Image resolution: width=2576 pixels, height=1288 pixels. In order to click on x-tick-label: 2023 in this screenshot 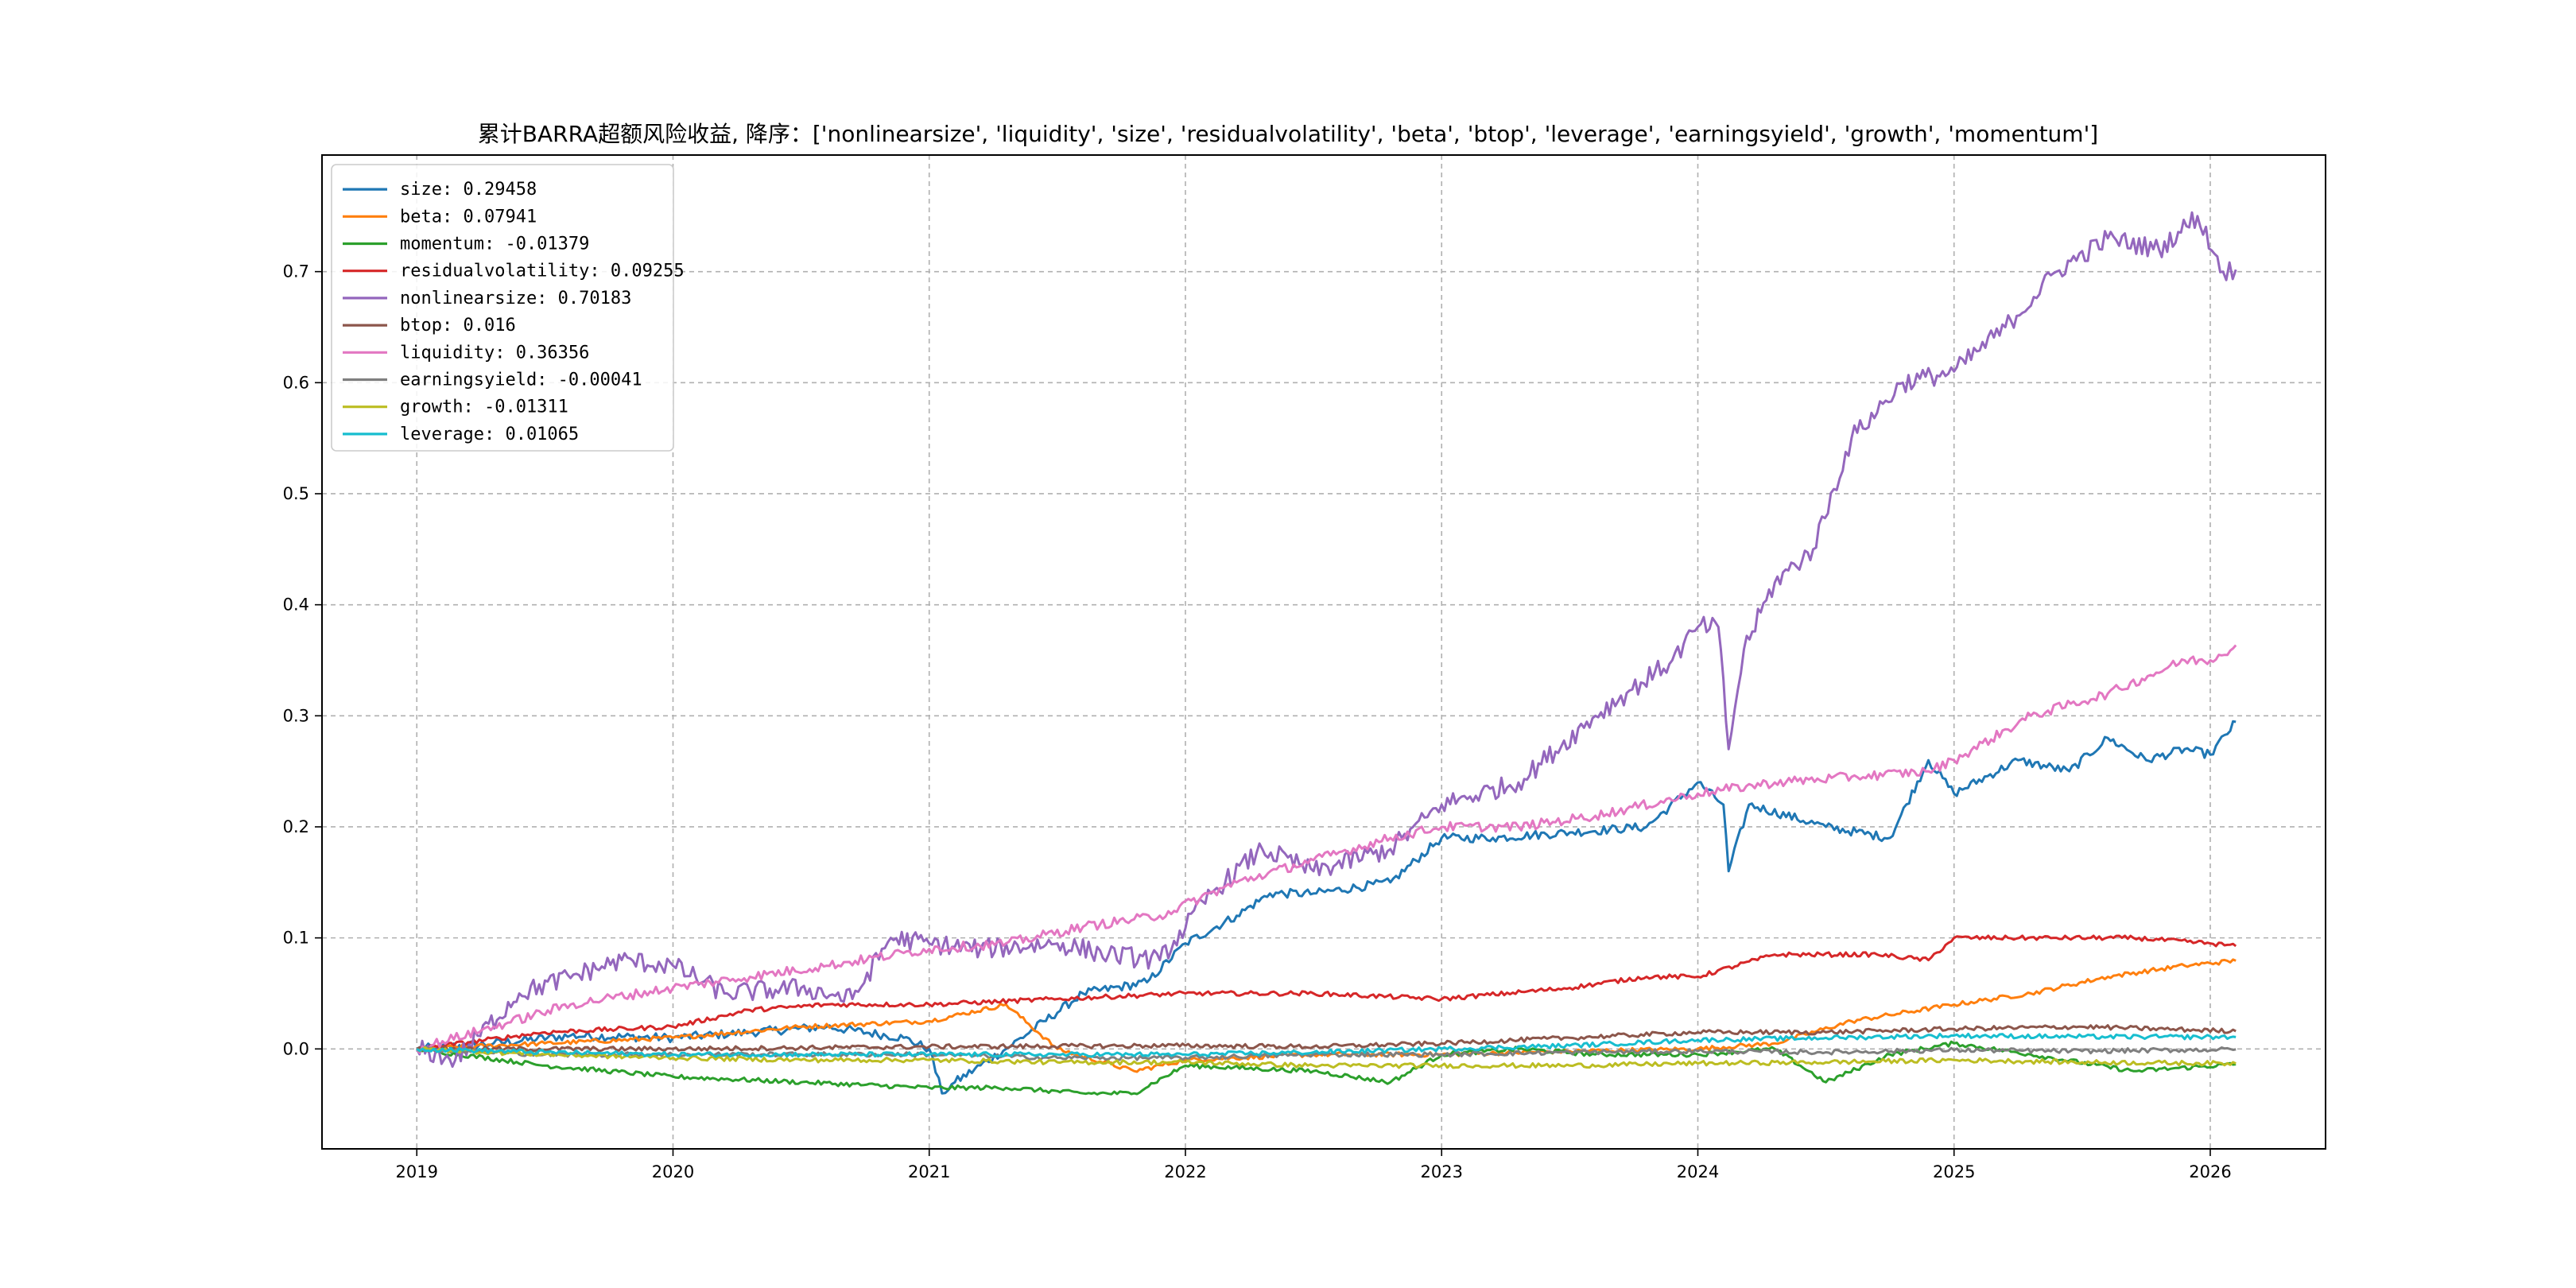, I will do `click(1442, 1171)`.